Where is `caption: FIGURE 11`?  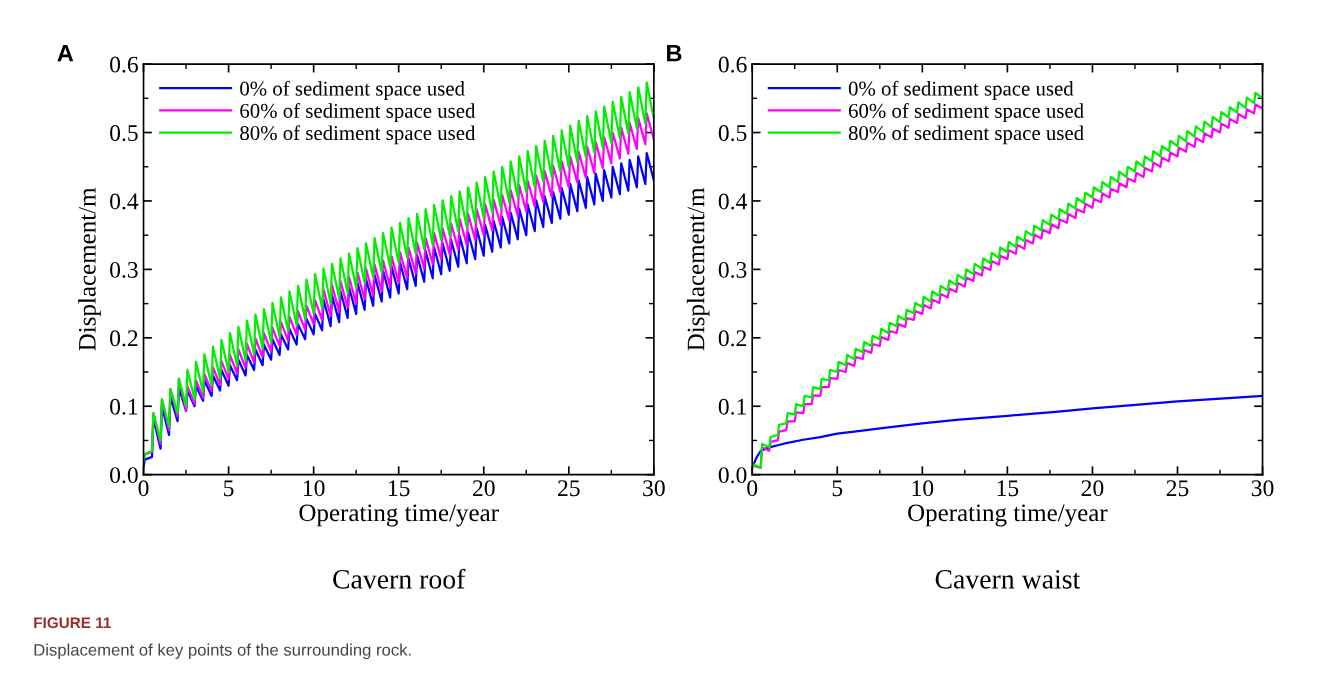
caption: FIGURE 11 is located at coordinates (72, 623).